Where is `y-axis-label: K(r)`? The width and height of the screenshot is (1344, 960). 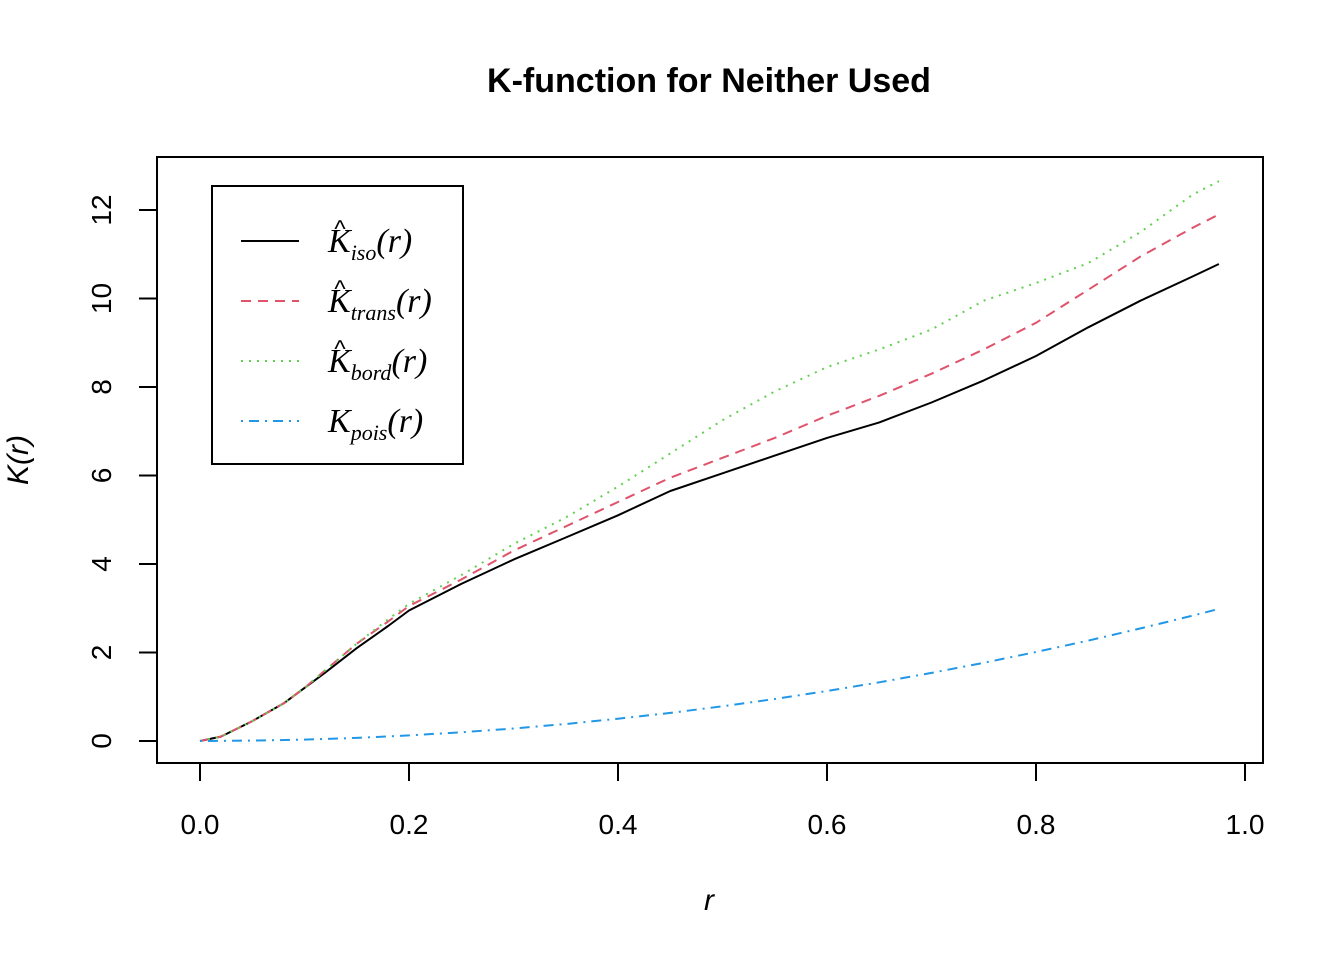 y-axis-label: K(r) is located at coordinates (18, 460).